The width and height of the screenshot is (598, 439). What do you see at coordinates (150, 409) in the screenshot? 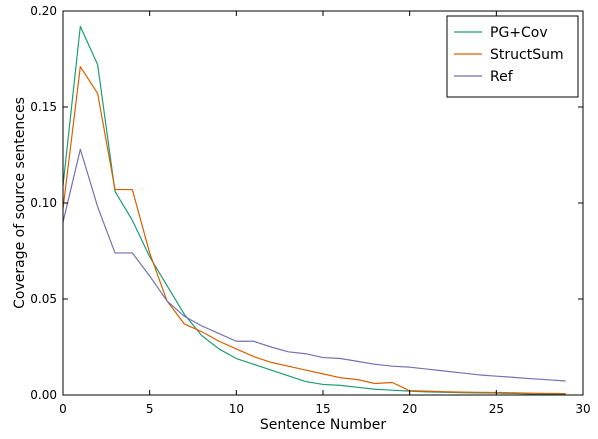
I see `x-tick-label: 5` at bounding box center [150, 409].